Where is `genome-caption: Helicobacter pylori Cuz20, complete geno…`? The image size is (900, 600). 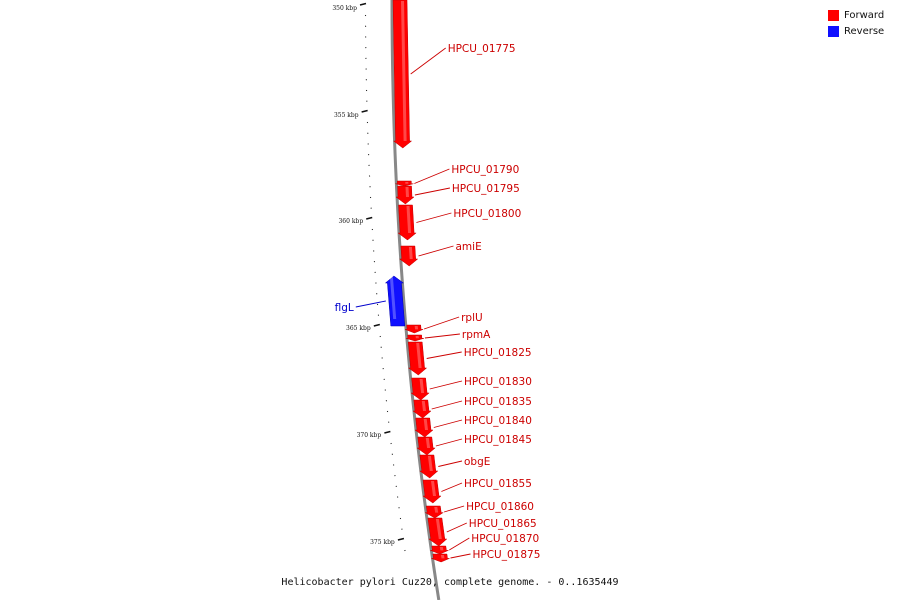 genome-caption: Helicobacter pylori Cuz20, complete geno… is located at coordinates (450, 582).